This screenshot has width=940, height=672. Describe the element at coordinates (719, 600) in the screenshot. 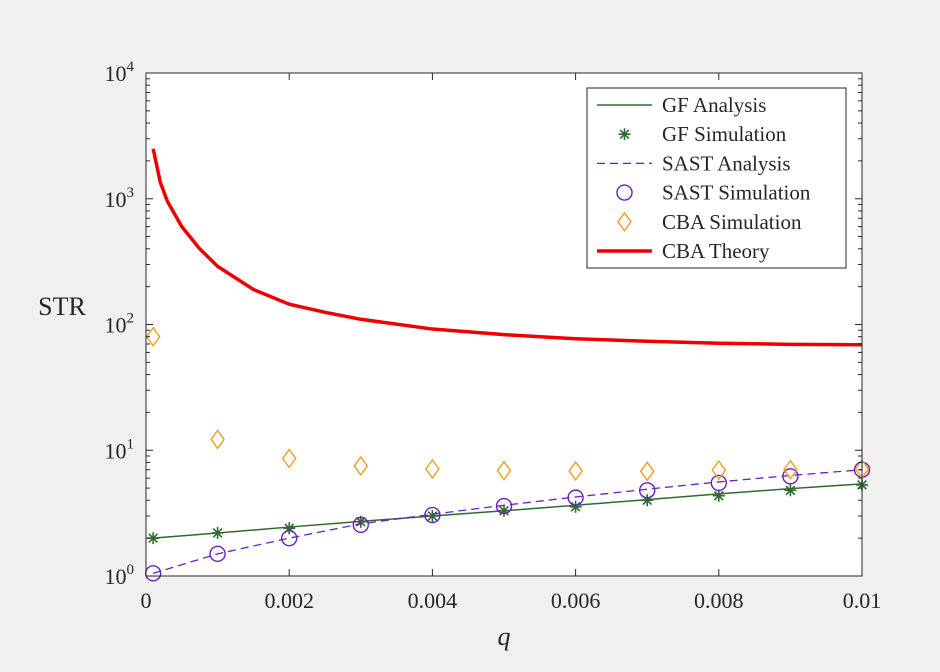

I see `x-tick-label: 0.008` at that location.